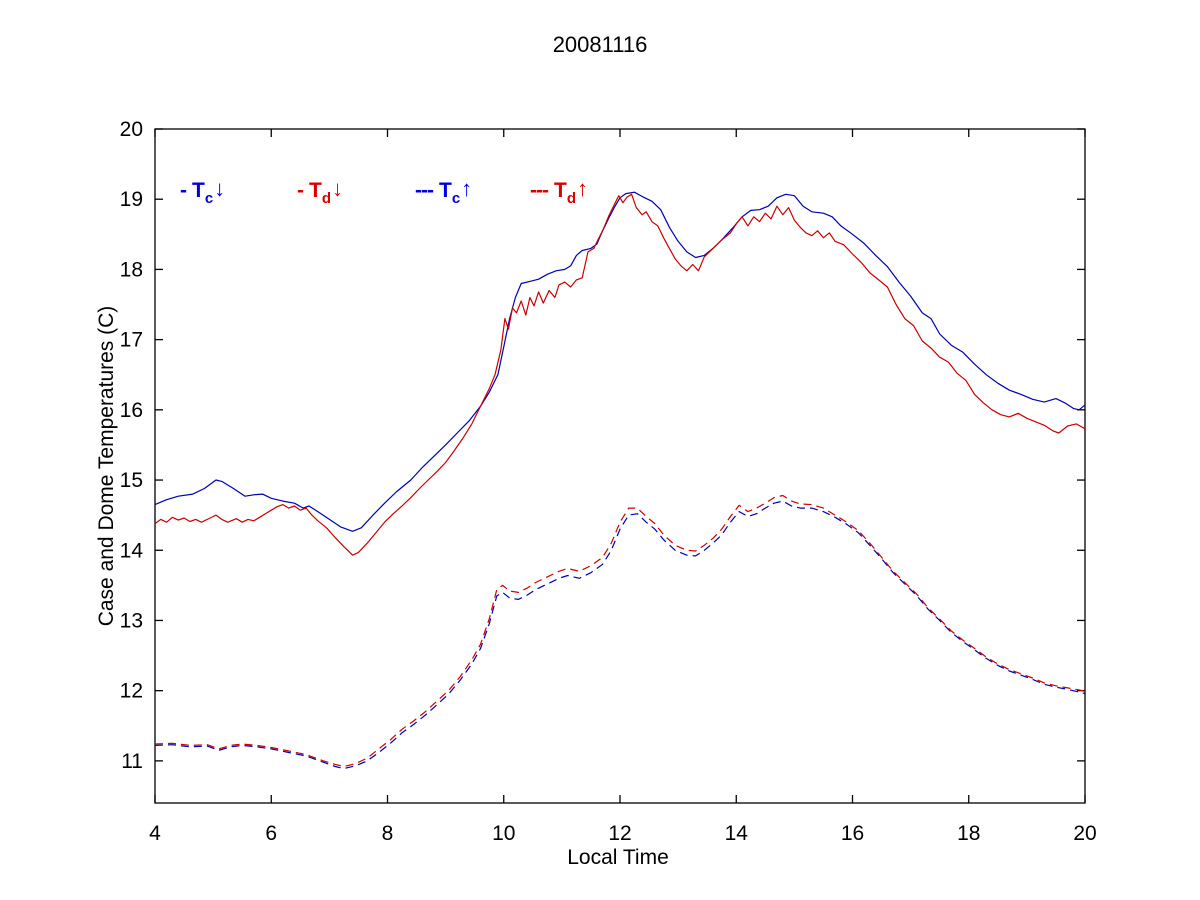  Describe the element at coordinates (131, 340) in the screenshot. I see `y-tick-label-17: 17` at that location.